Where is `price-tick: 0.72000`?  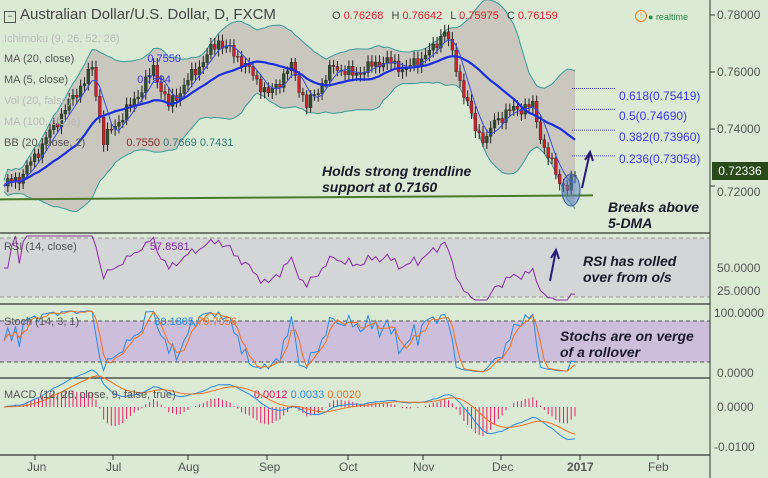 price-tick: 0.72000 is located at coordinates (739, 192).